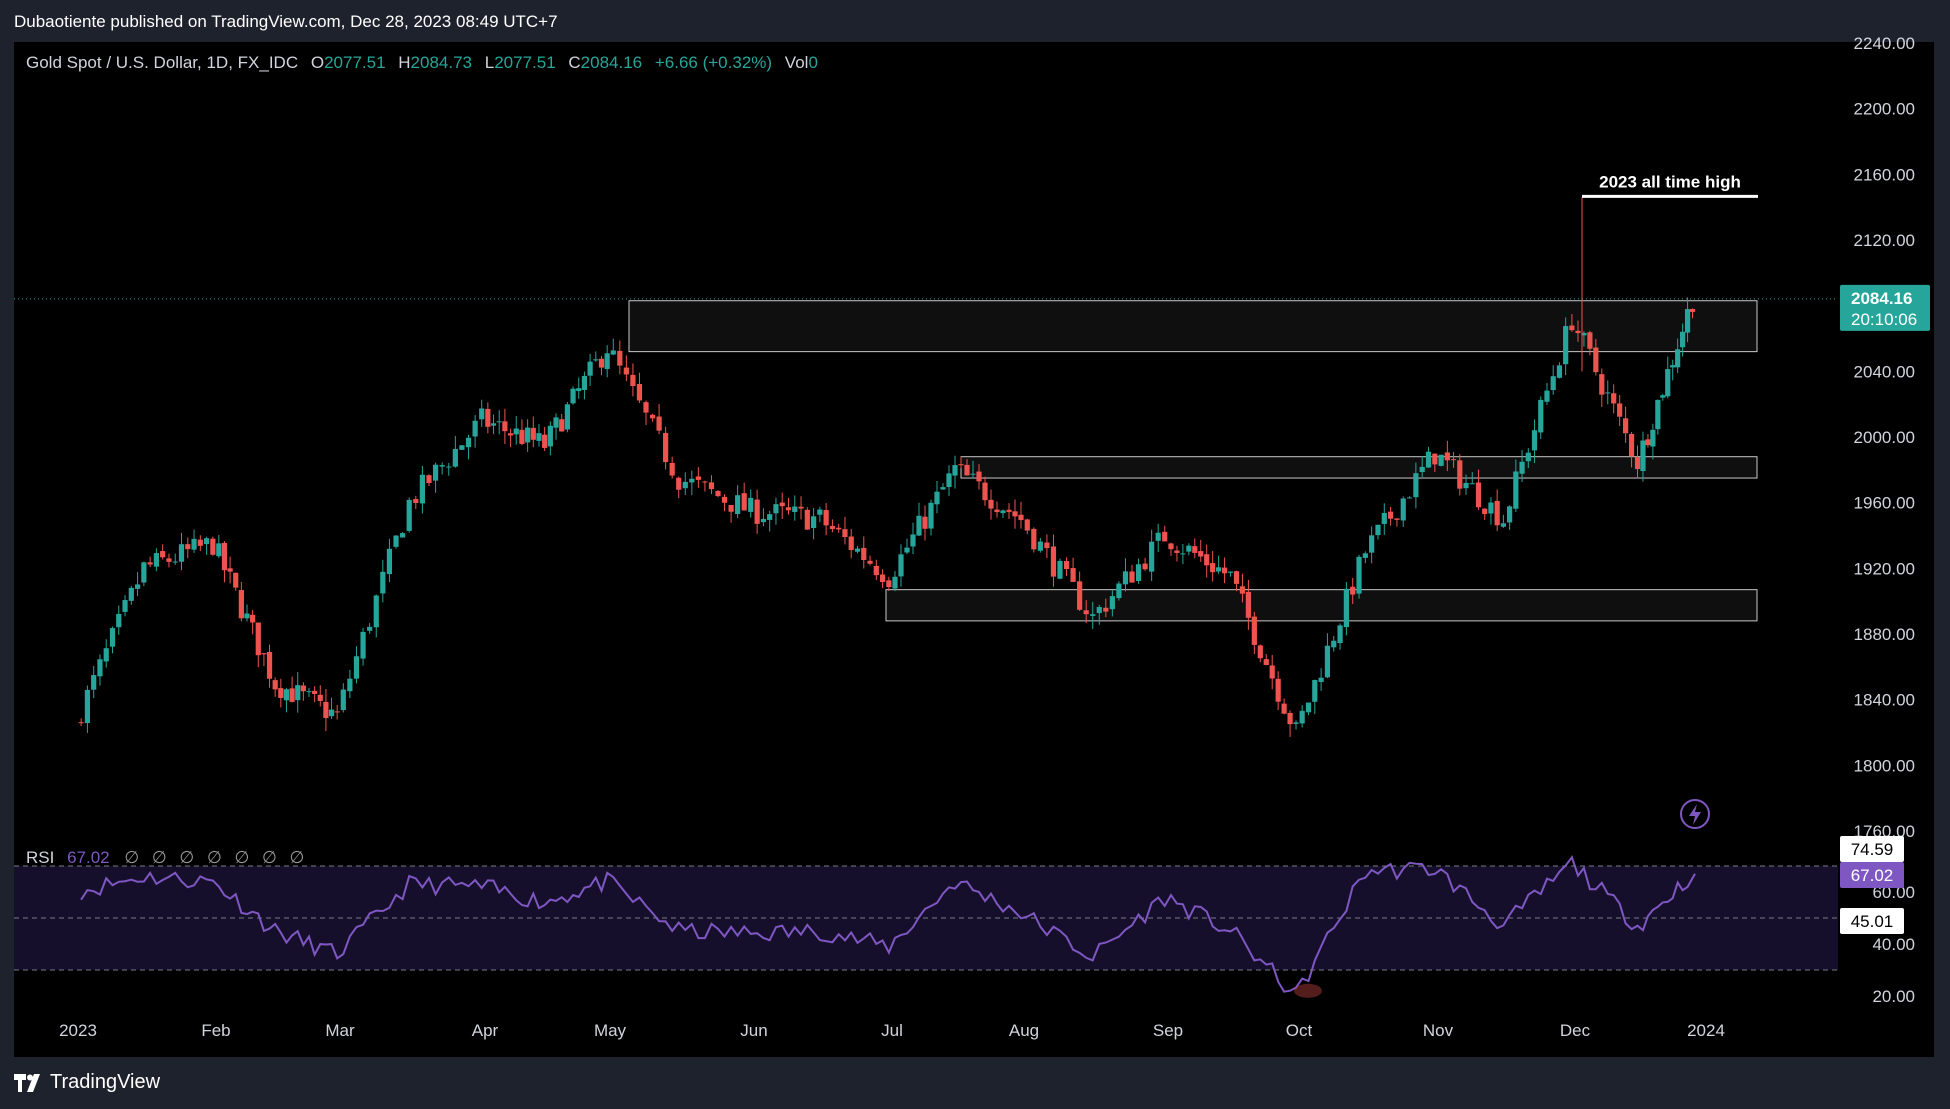  What do you see at coordinates (167, 858) in the screenshot?
I see `rsi-legend: RSI 67.02 ∅ ∅ ∅ ∅ ∅ ∅ ∅` at bounding box center [167, 858].